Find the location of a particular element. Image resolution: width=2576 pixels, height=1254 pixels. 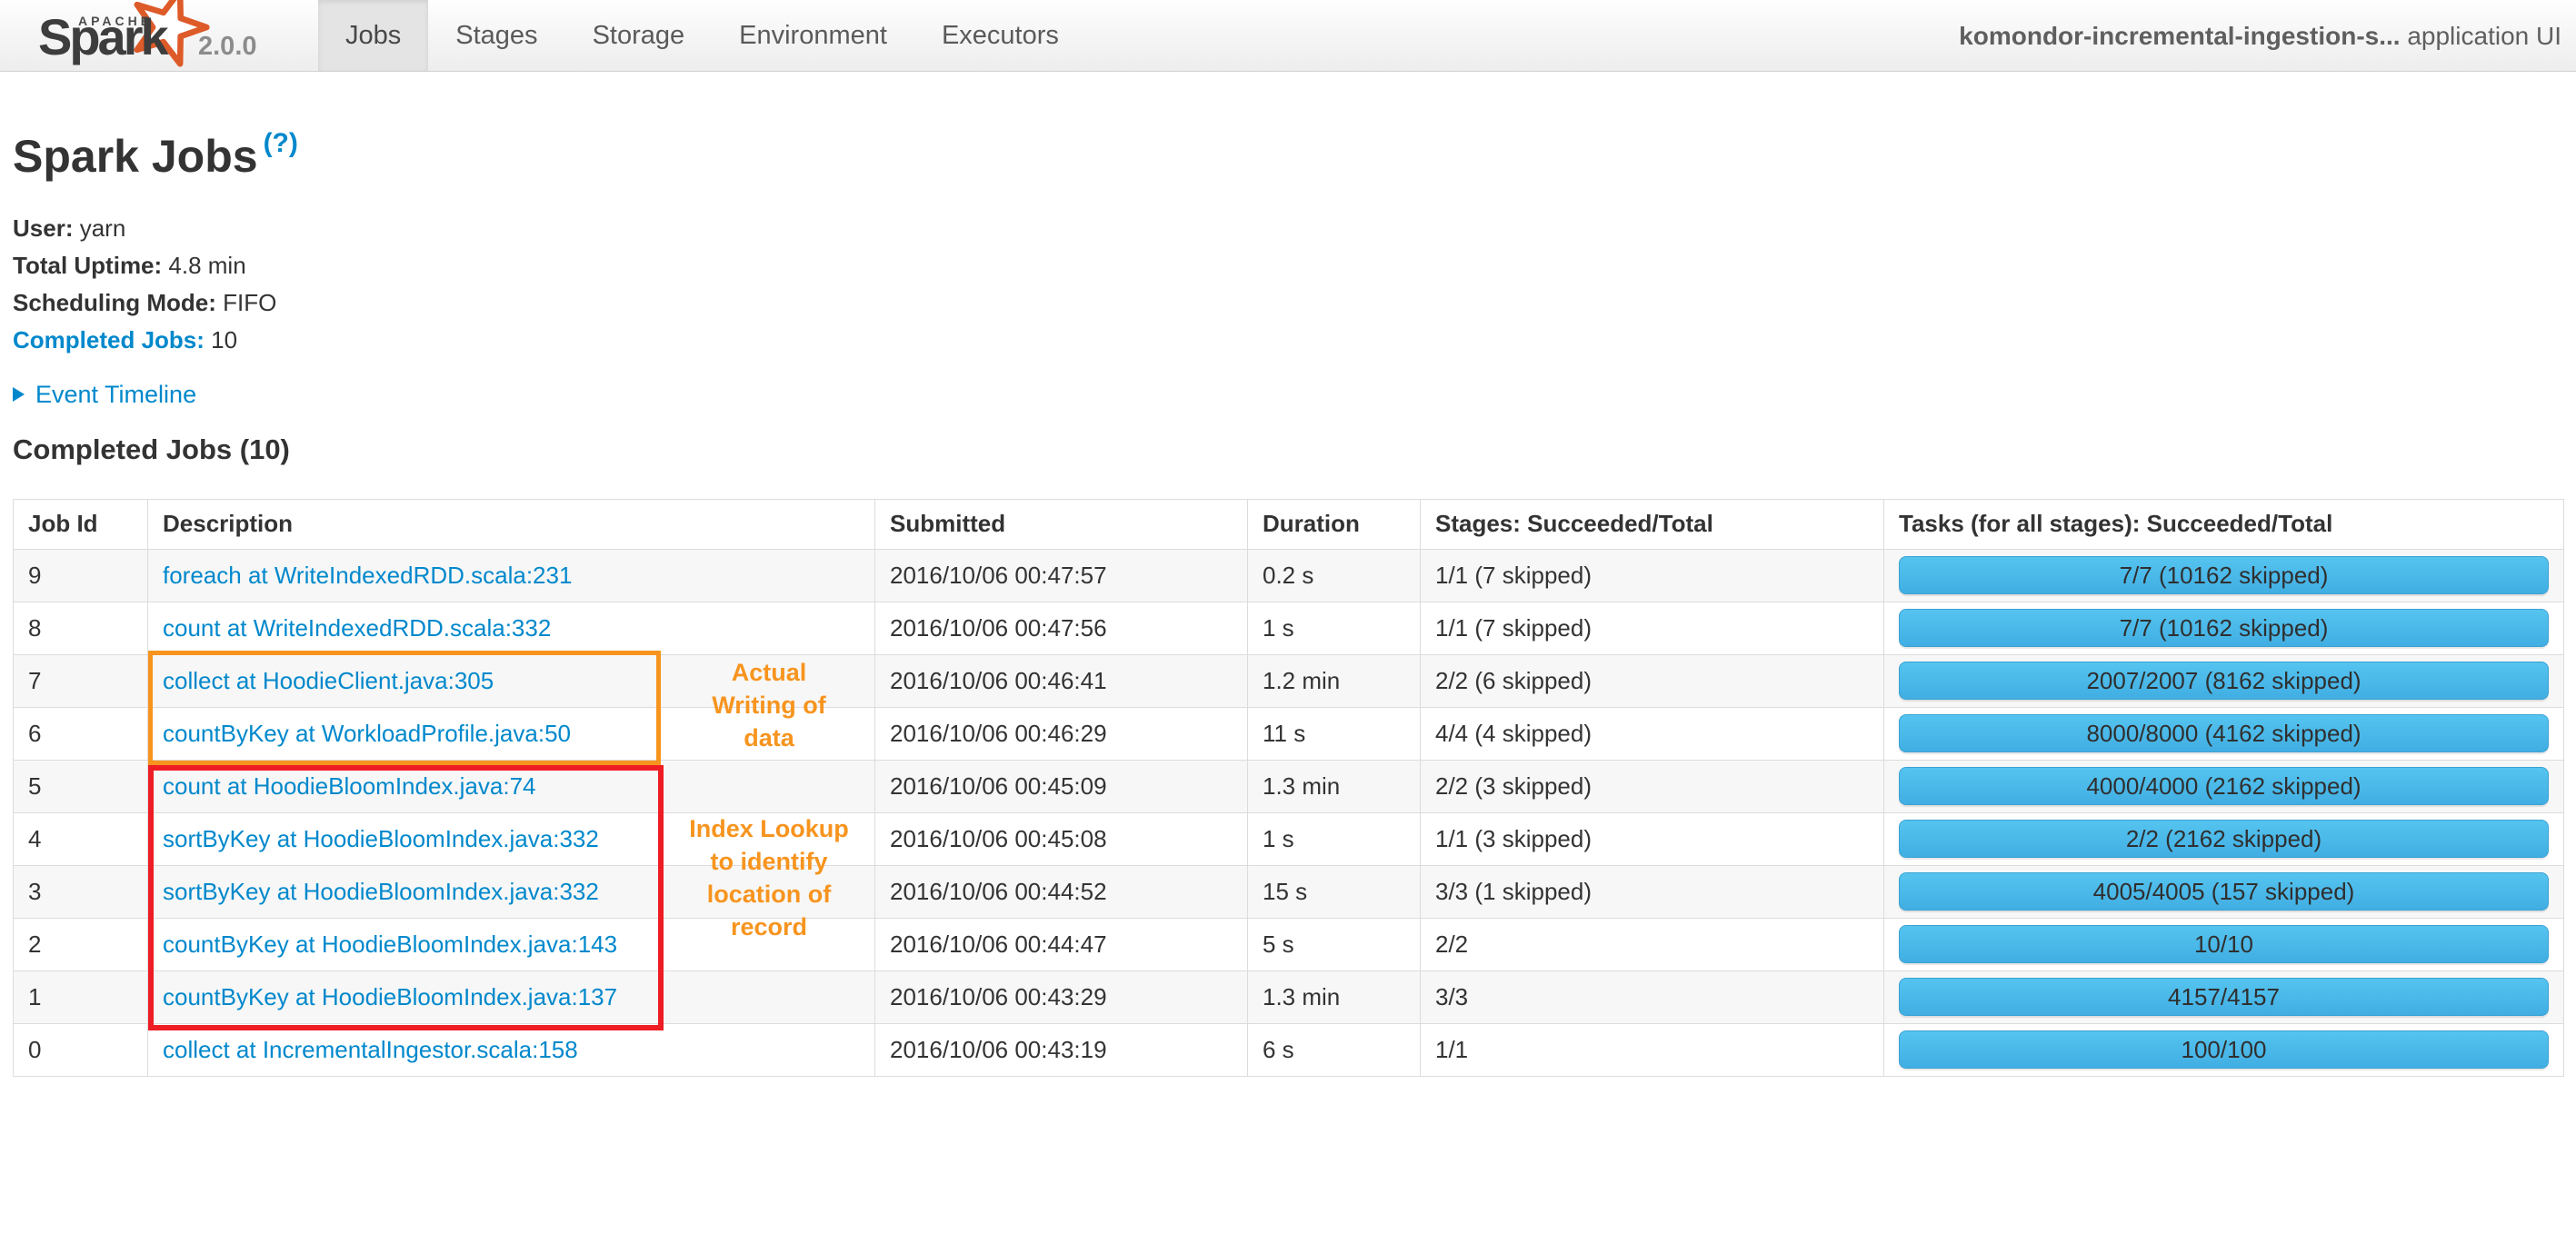

description-link: countByKey at HoodieBloomIndex.java:143 is located at coordinates (390, 944).